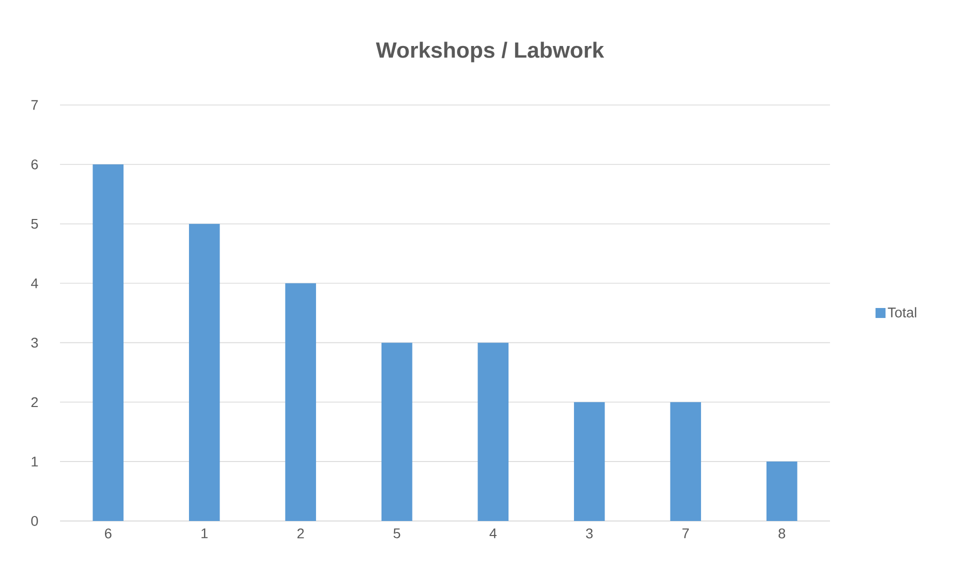 The image size is (959, 578). What do you see at coordinates (34, 105) in the screenshot?
I see `y-tick-label: 7` at bounding box center [34, 105].